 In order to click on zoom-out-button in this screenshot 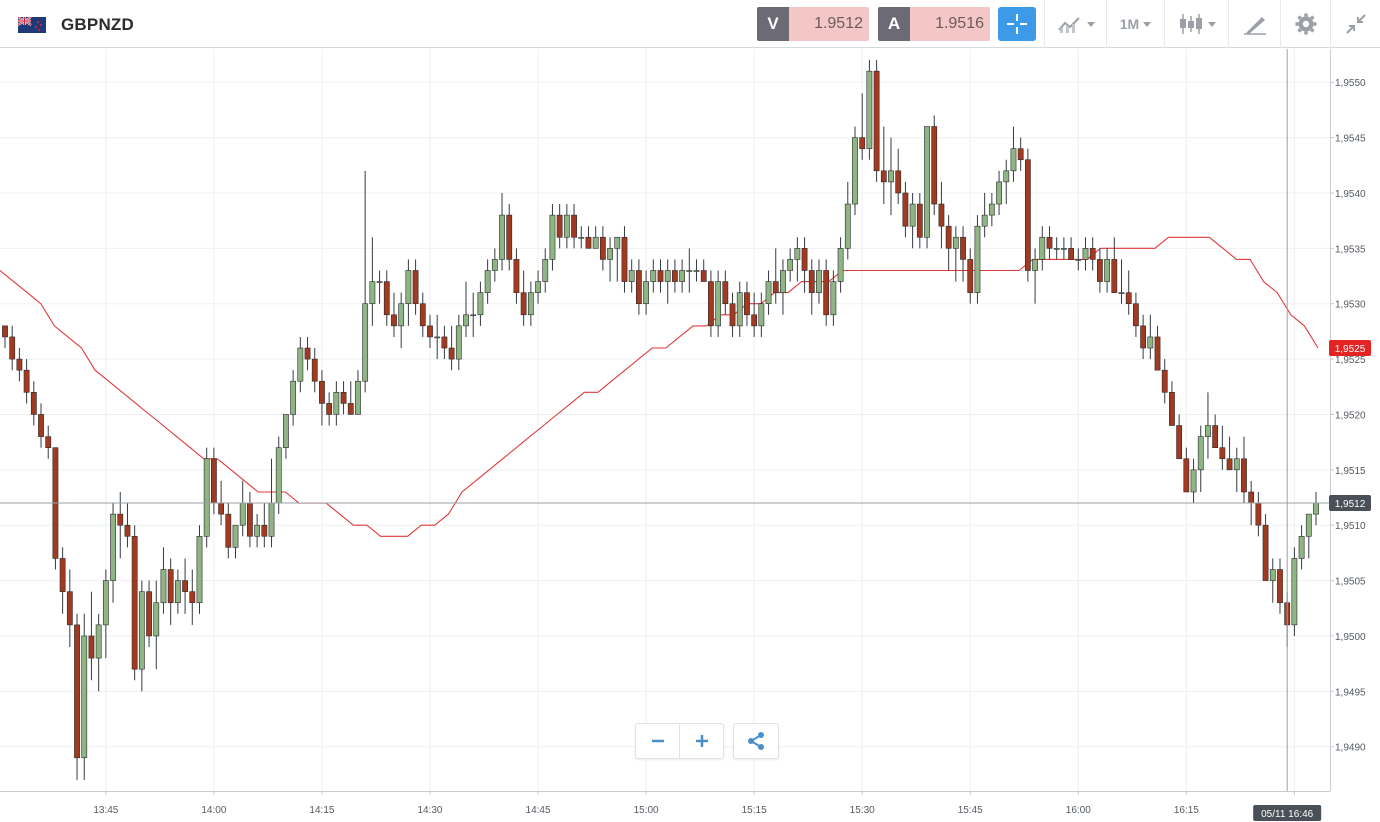, I will do `click(657, 741)`.